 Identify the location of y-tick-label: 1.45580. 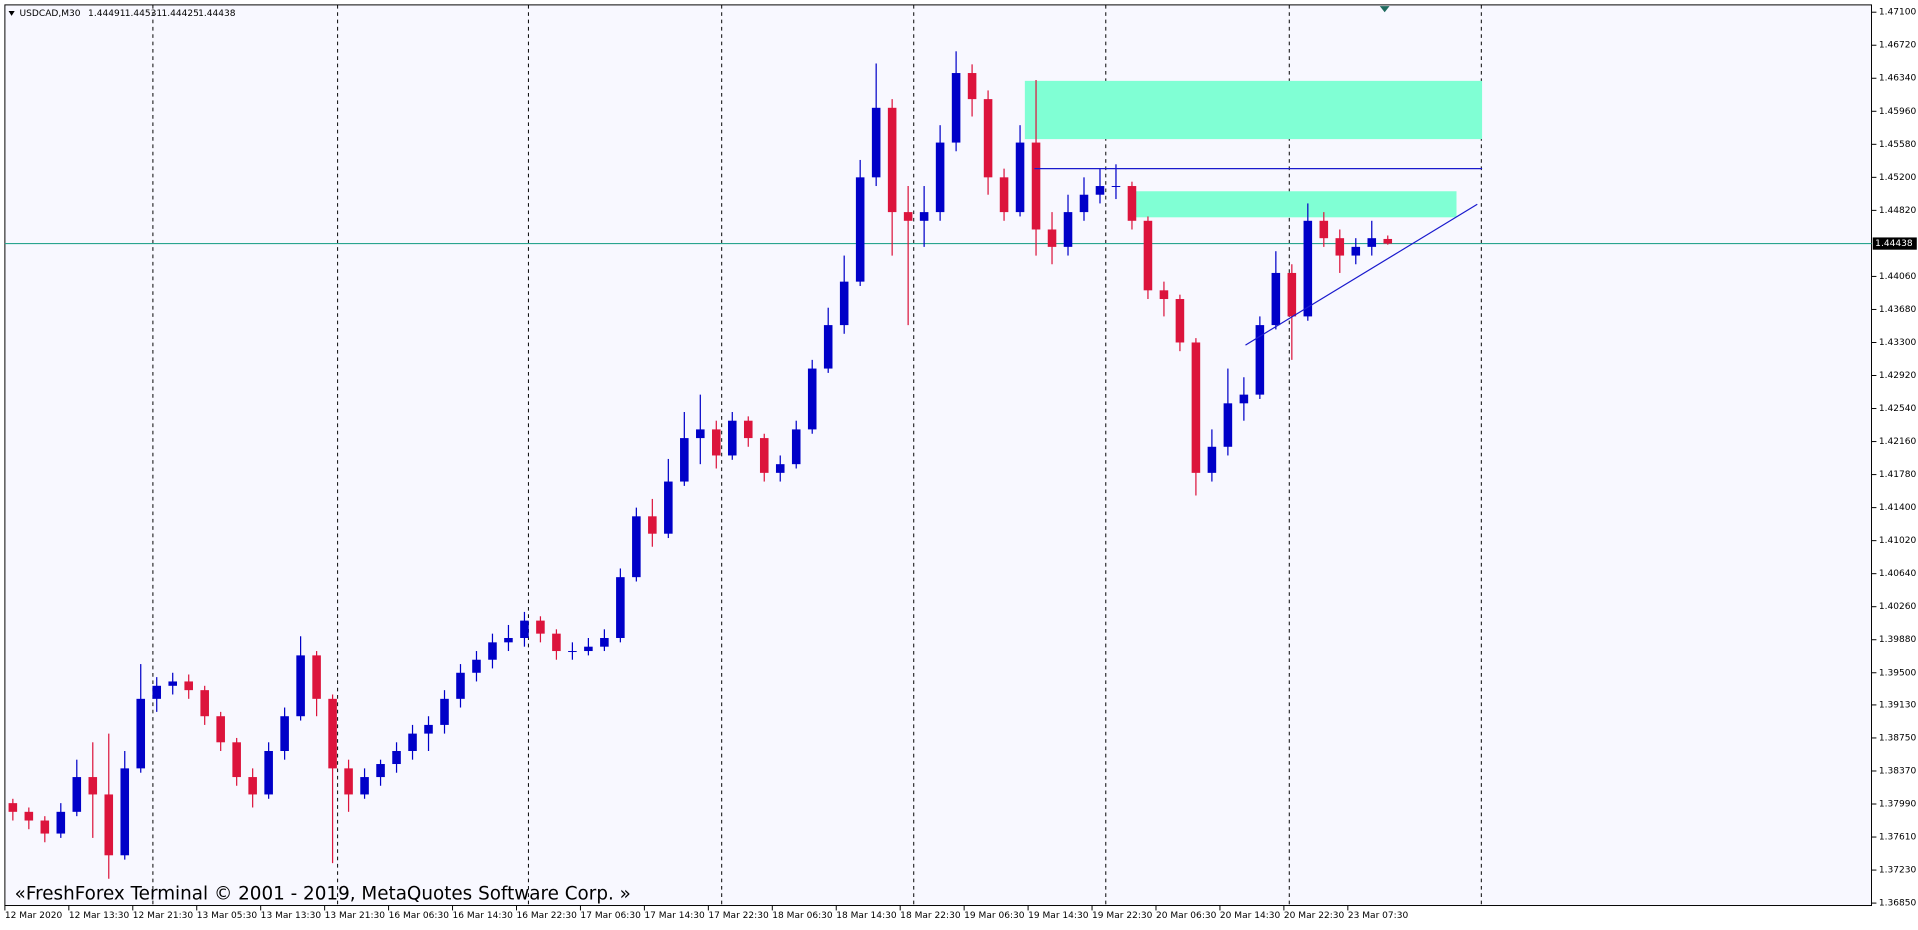
(1898, 145).